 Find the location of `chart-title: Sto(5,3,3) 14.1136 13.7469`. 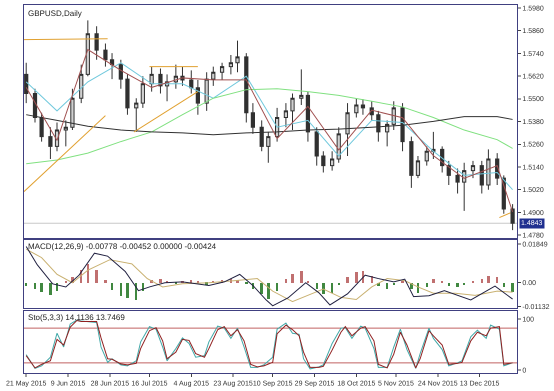

chart-title: Sto(5,3,3) 14.1136 13.7469 is located at coordinates (77, 317).